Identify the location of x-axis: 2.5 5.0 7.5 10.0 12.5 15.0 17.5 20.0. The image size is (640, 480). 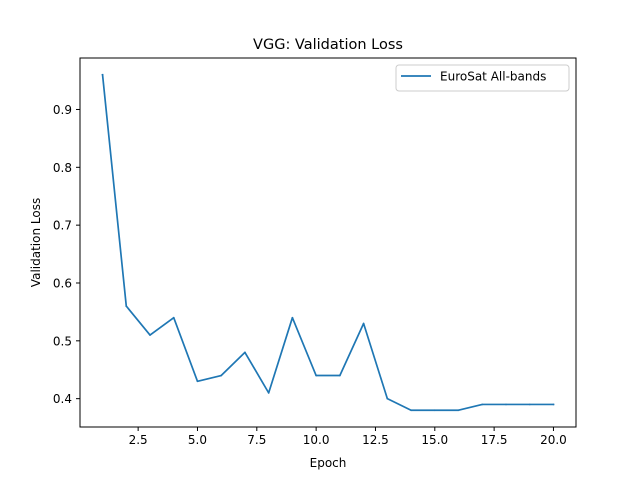
(348, 437).